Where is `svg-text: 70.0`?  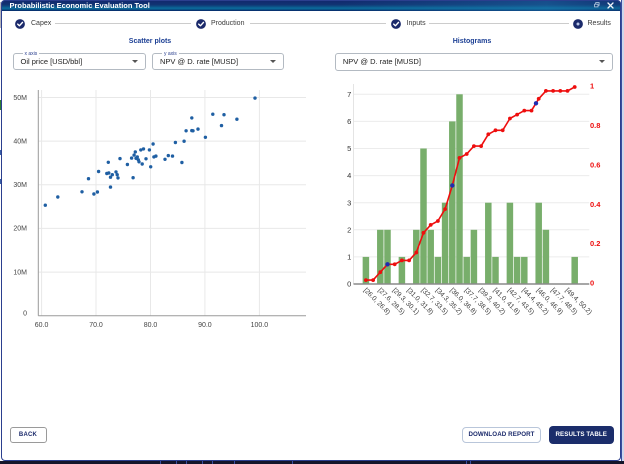 svg-text: 70.0 is located at coordinates (96, 325).